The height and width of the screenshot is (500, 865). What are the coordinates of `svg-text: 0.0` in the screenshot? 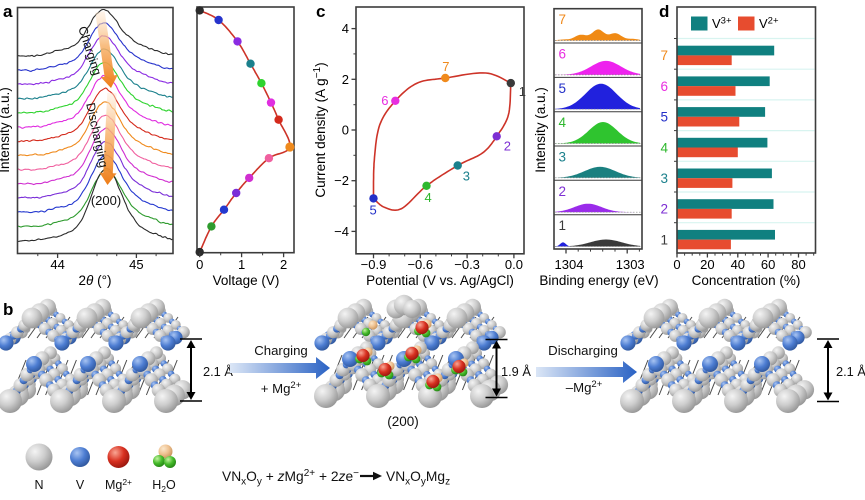 It's located at (514, 264).